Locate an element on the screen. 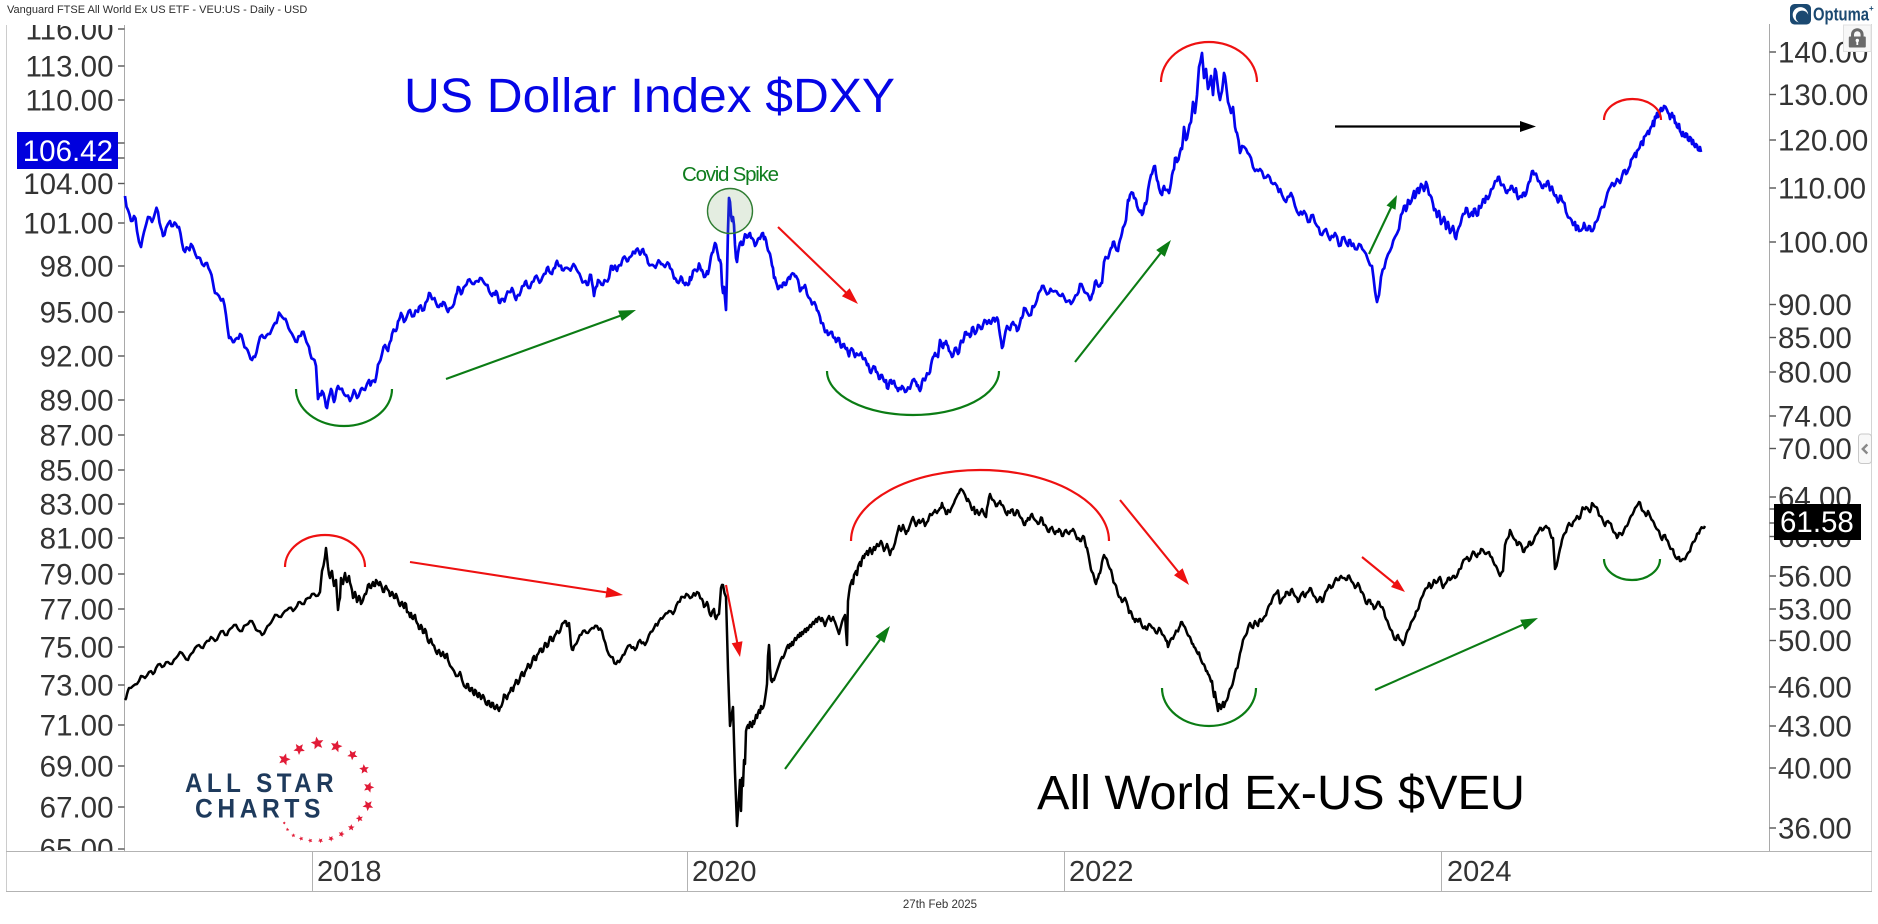 The height and width of the screenshot is (924, 1878). svg-text: 36.00 is located at coordinates (1815, 829).